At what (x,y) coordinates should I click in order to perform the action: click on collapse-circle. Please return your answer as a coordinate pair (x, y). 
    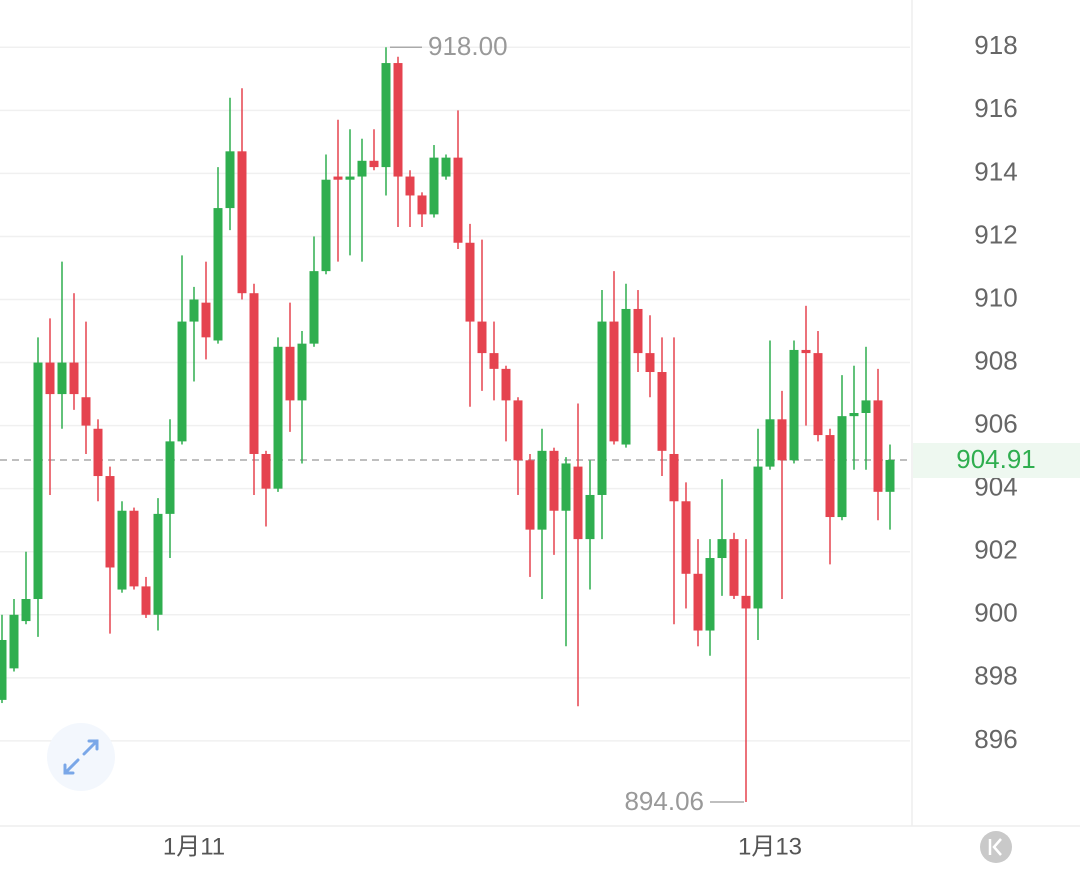
    Looking at the image, I should click on (996, 847).